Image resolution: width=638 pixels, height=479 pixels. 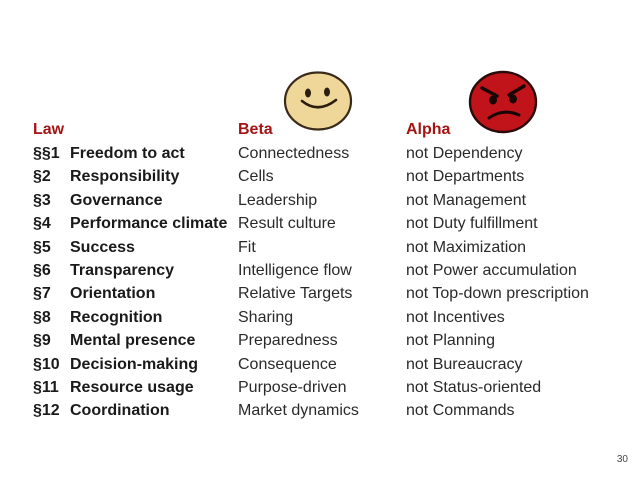 What do you see at coordinates (295, 294) in the screenshot?
I see `beta-value: Relative Targets` at bounding box center [295, 294].